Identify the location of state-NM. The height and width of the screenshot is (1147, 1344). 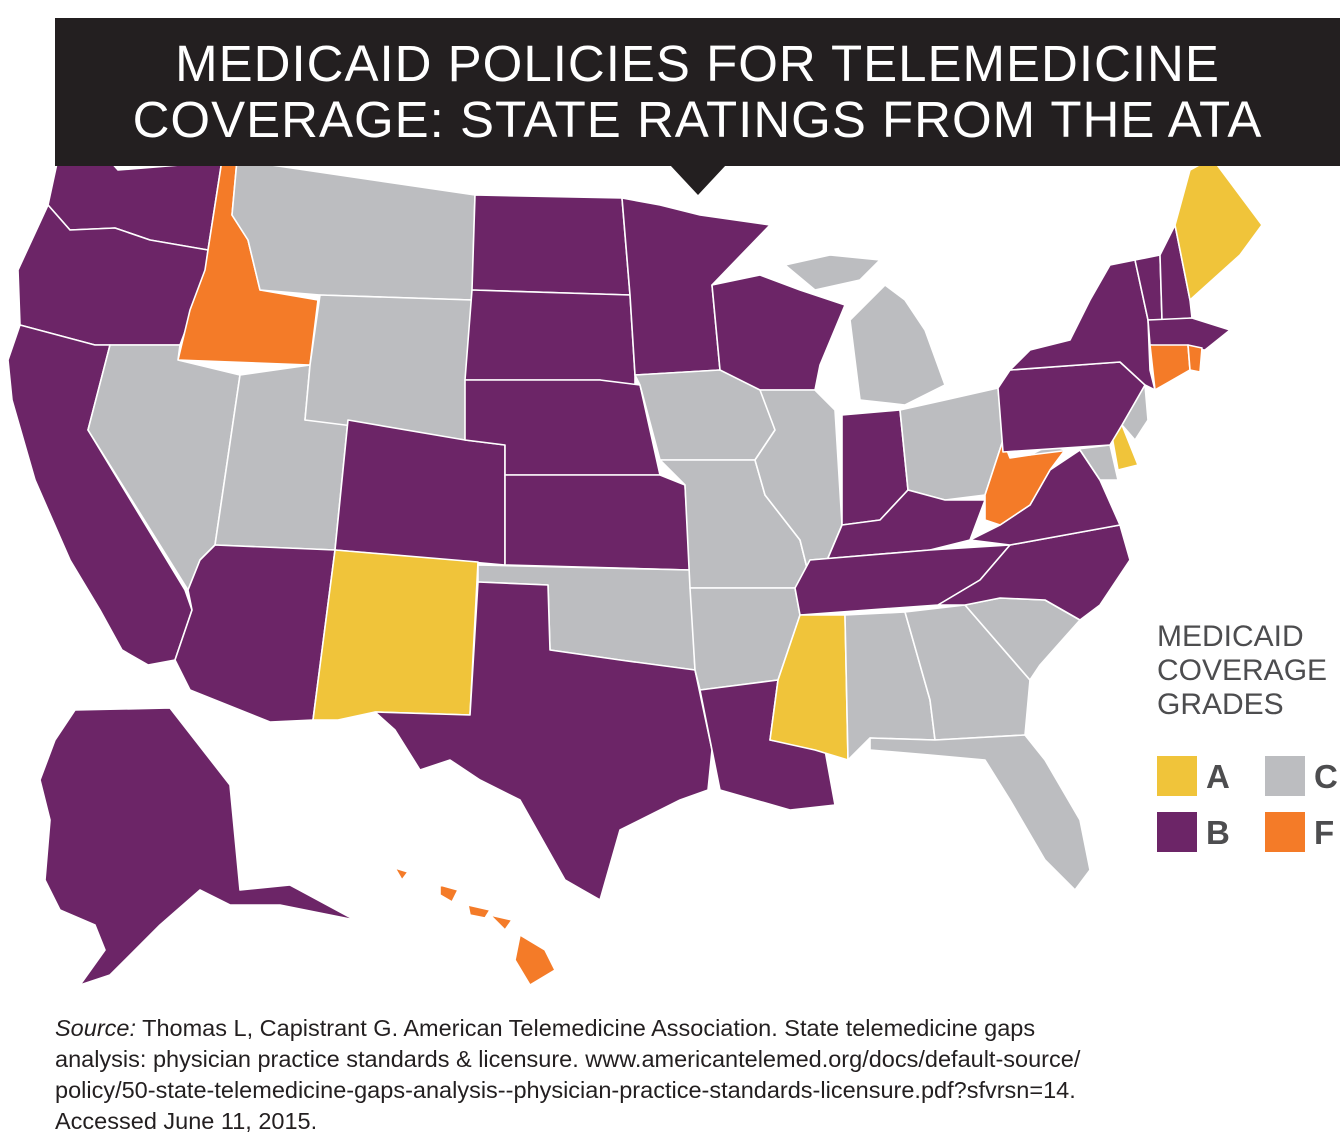
(395, 635).